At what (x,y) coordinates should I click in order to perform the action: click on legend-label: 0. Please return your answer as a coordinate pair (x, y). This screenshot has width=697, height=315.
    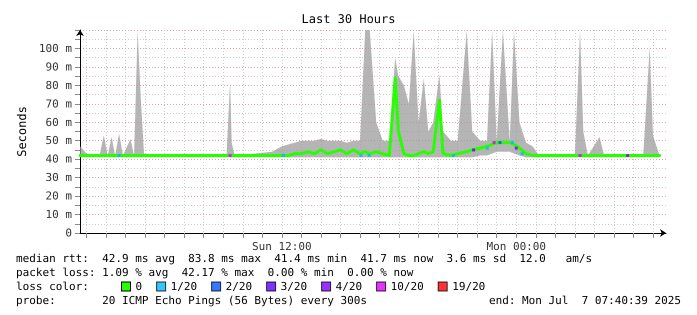
    Looking at the image, I should click on (139, 286).